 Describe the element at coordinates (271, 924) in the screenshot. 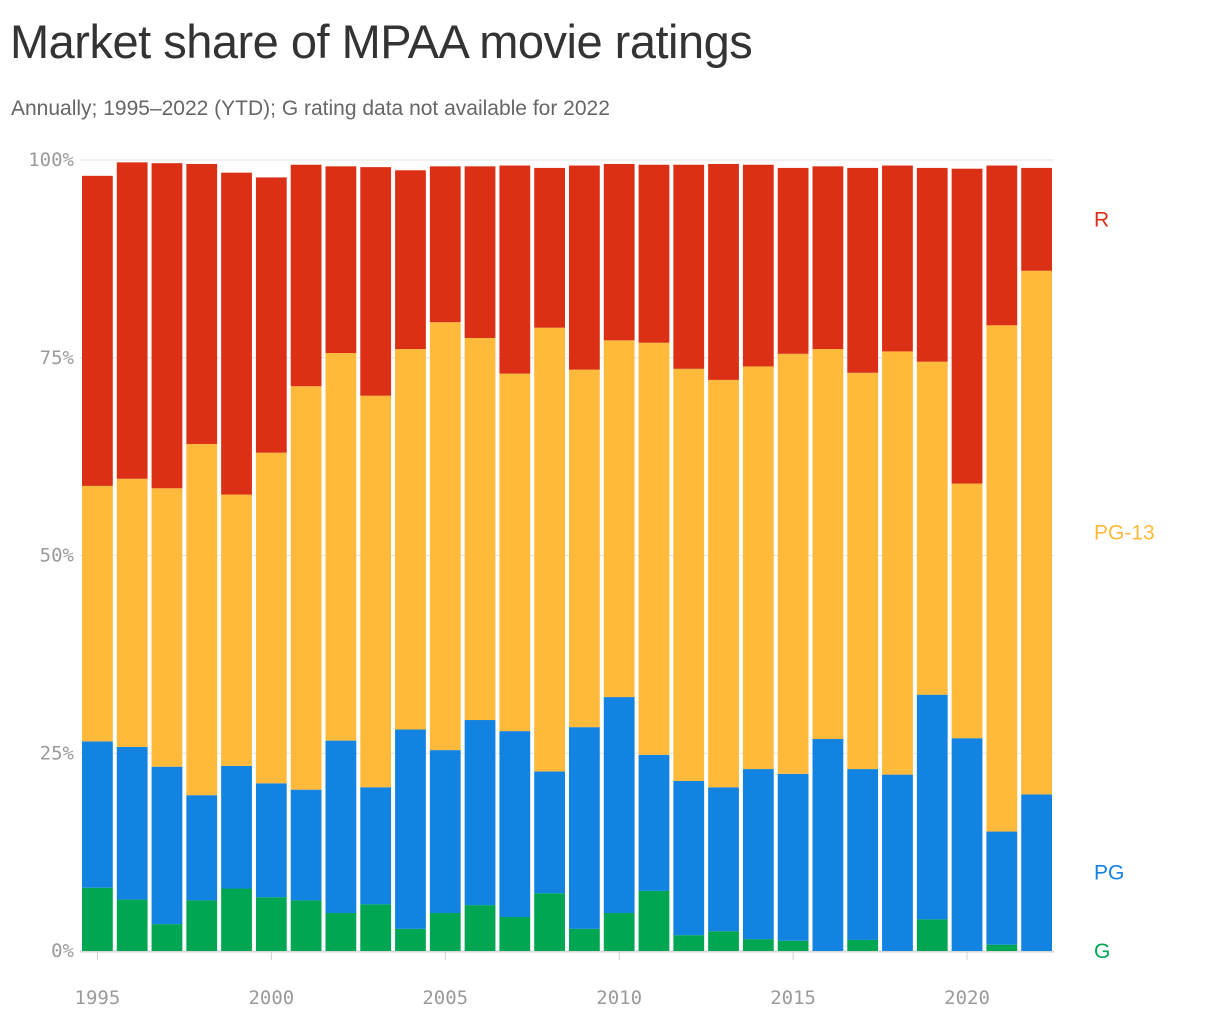

I see `bar-g-2000` at that location.